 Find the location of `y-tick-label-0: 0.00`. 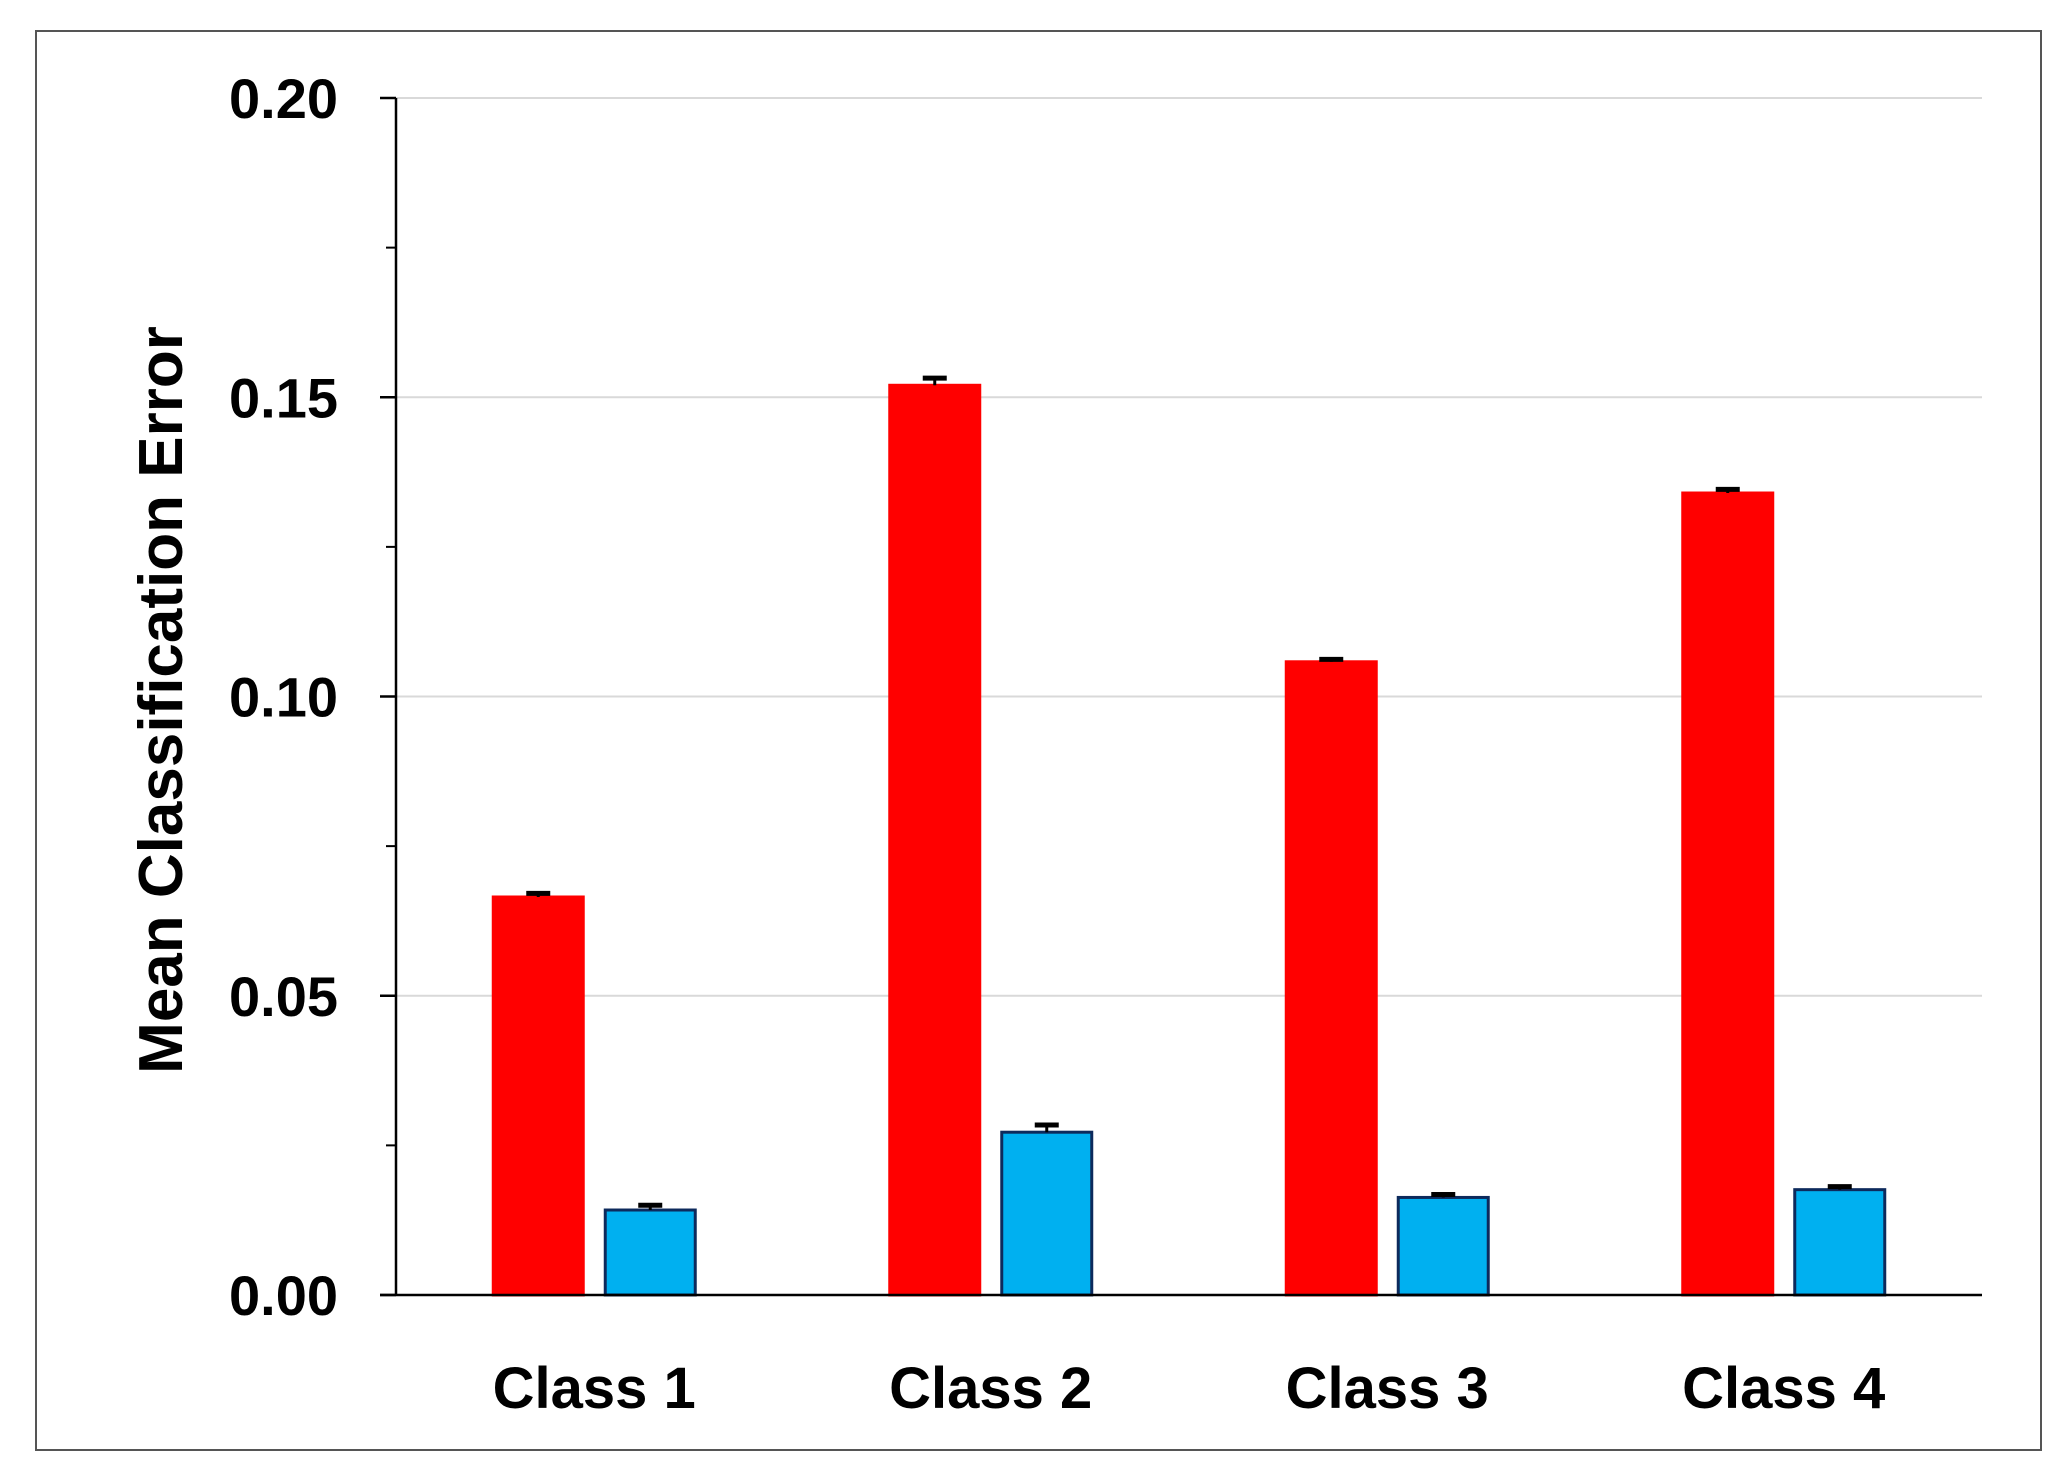

y-tick-label-0: 0.00 is located at coordinates (283, 1295).